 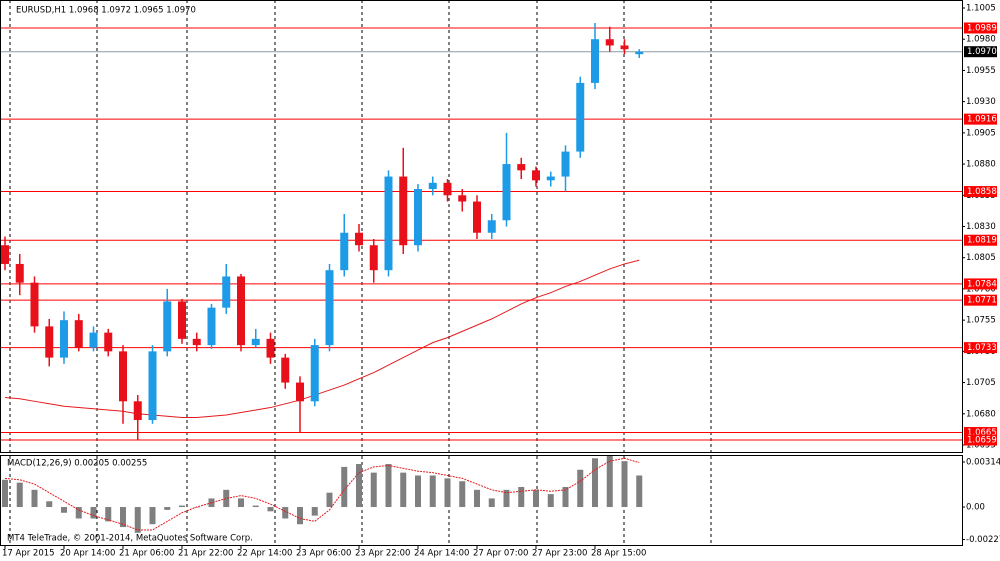 What do you see at coordinates (981, 40) in the screenshot?
I see `y-tick-label: 1.0980` at bounding box center [981, 40].